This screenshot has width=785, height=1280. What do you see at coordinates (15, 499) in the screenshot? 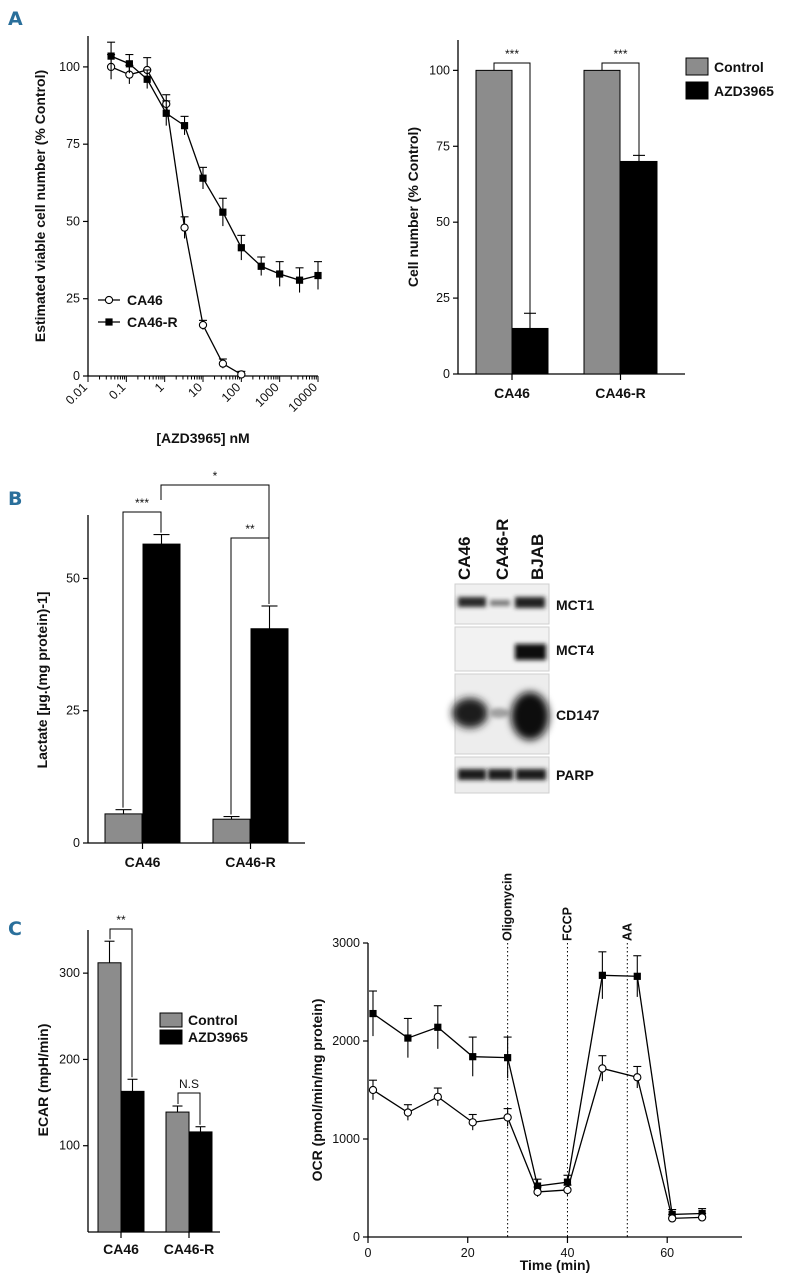
I see `panel-letter-b: B` at bounding box center [15, 499].